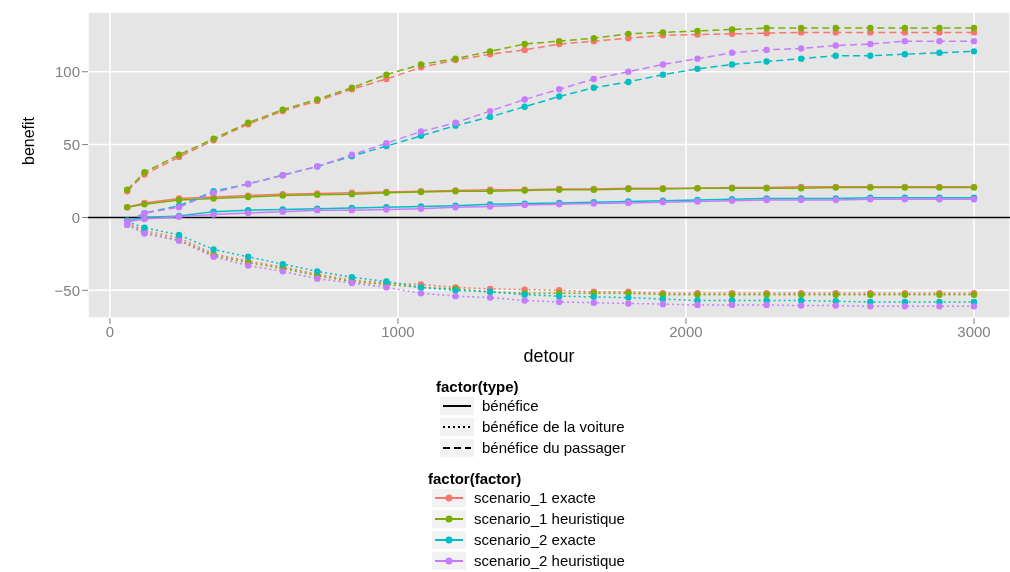 The image size is (1010, 572). Describe the element at coordinates (398, 331) in the screenshot. I see `x-tick-label: 1000` at that location.